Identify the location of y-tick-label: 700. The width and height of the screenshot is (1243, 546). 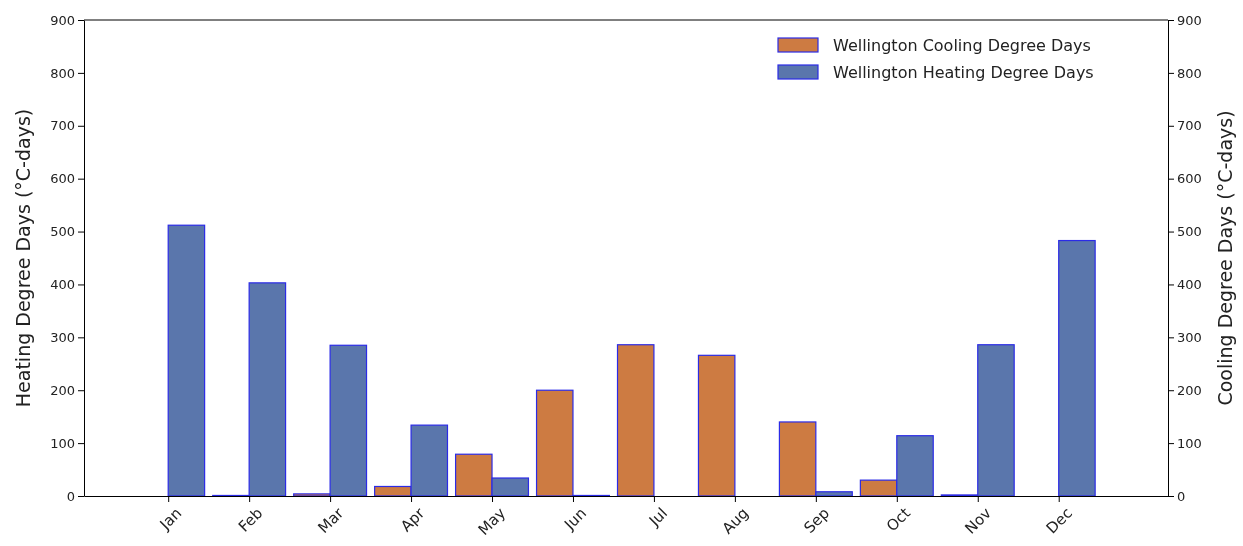
(62, 126).